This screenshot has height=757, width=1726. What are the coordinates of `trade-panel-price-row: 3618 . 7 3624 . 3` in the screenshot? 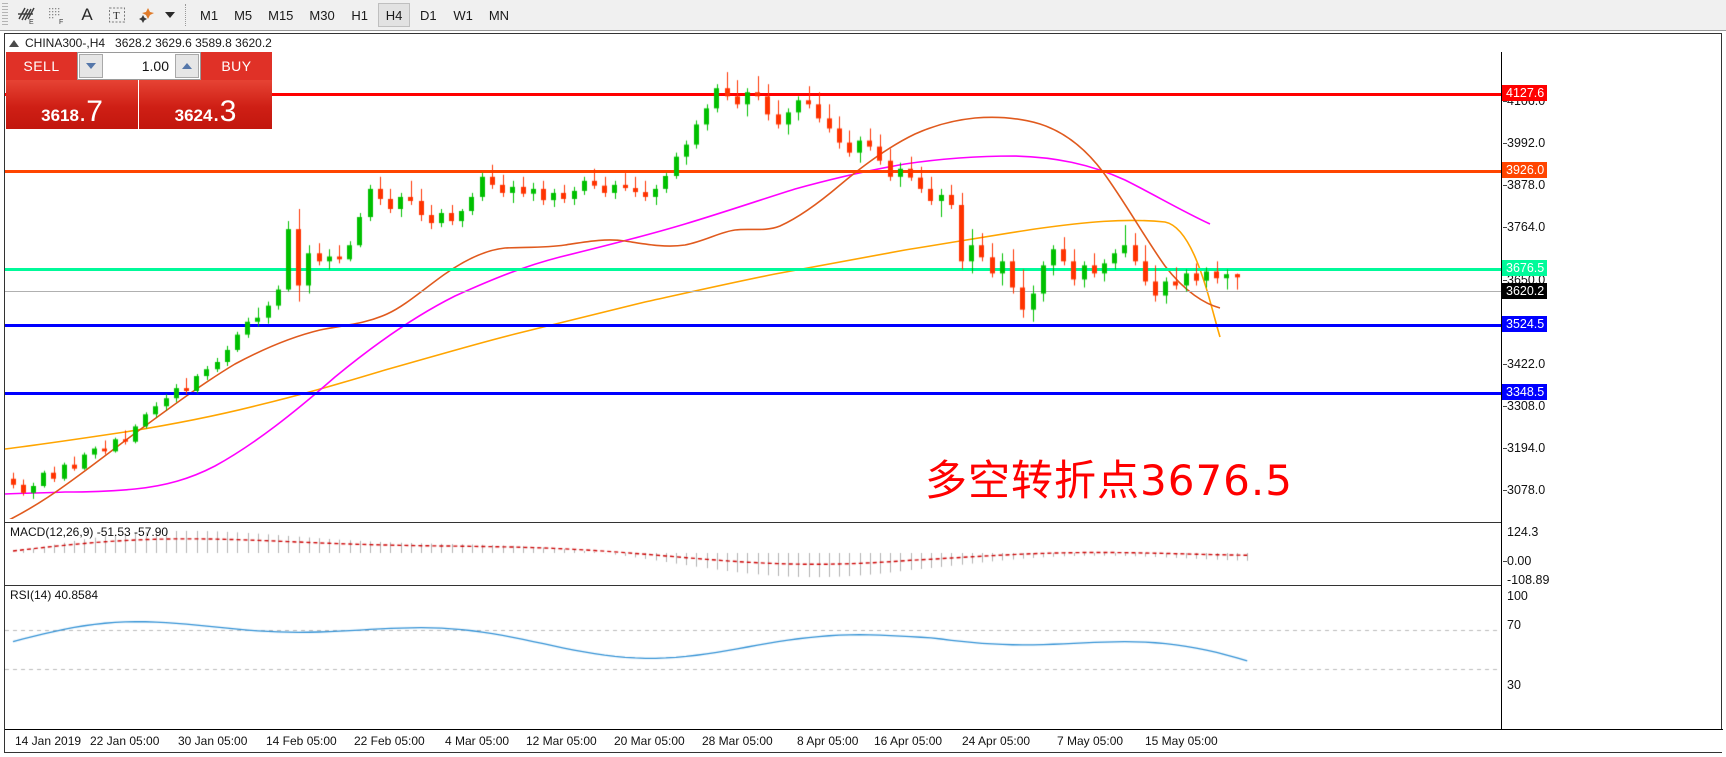 It's located at (139, 104).